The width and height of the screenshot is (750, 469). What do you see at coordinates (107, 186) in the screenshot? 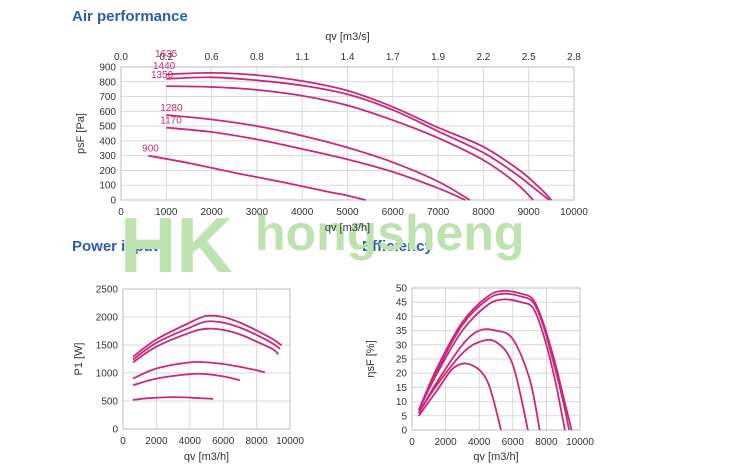
I see `y-tick-label: 100` at bounding box center [107, 186].